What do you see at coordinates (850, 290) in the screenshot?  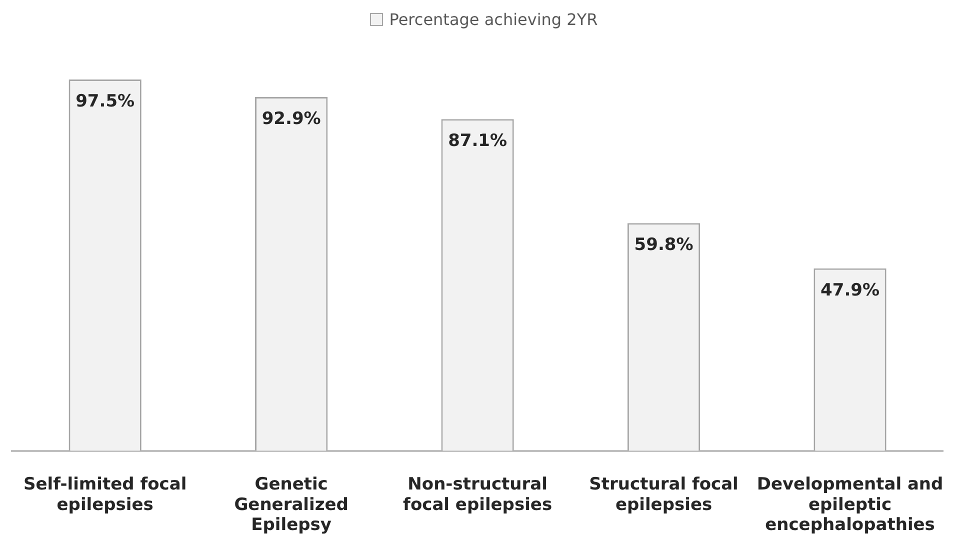 I see `data-label: 47.9%` at bounding box center [850, 290].